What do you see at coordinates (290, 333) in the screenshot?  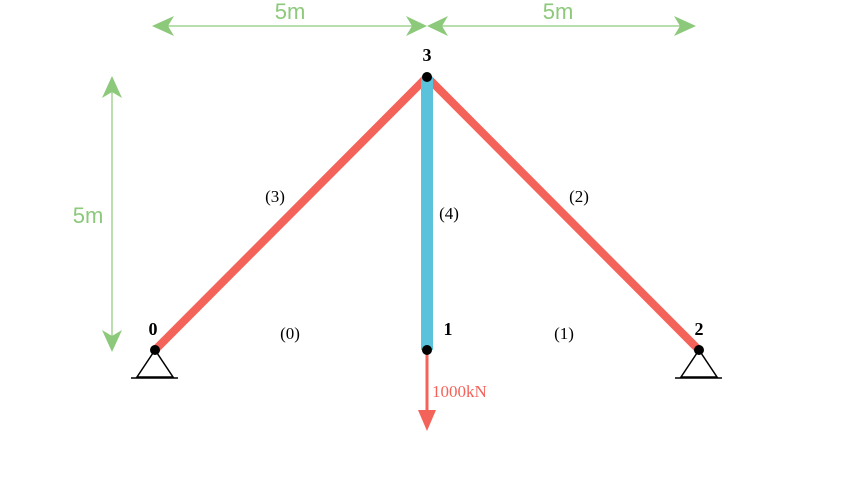 I see `member-label-0: (0)` at bounding box center [290, 333].